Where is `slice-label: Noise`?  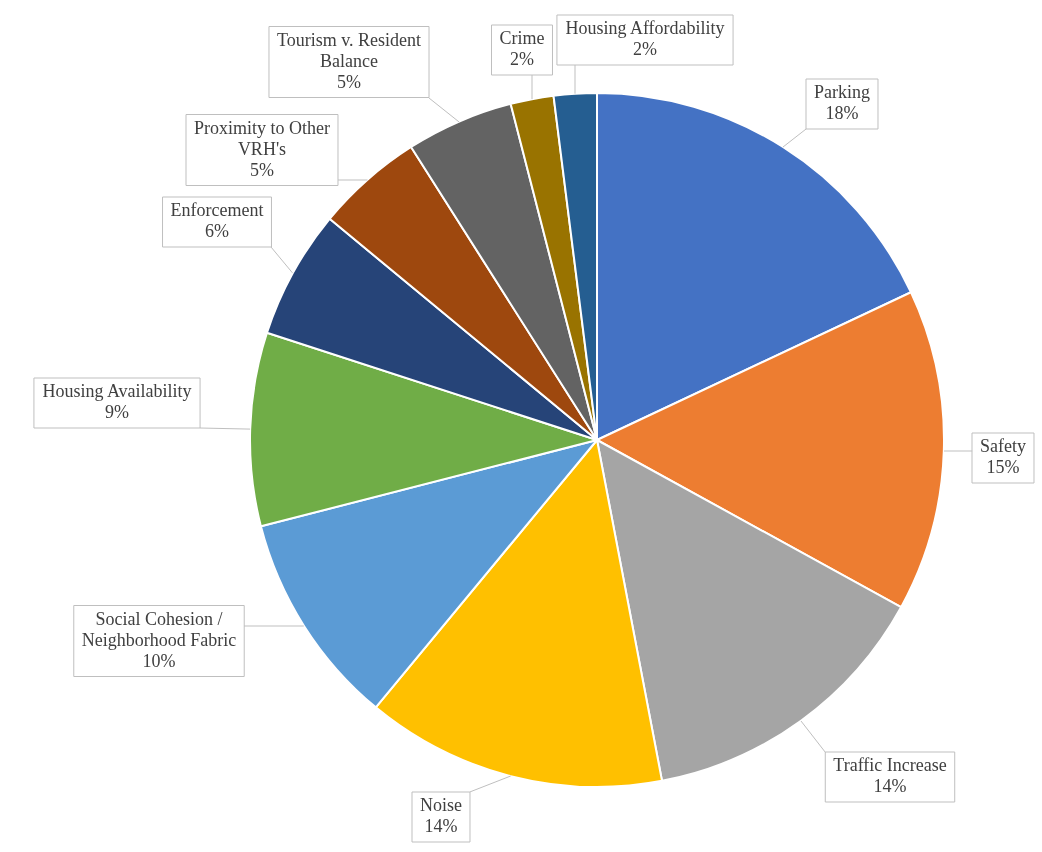
slice-label: Noise is located at coordinates (441, 805).